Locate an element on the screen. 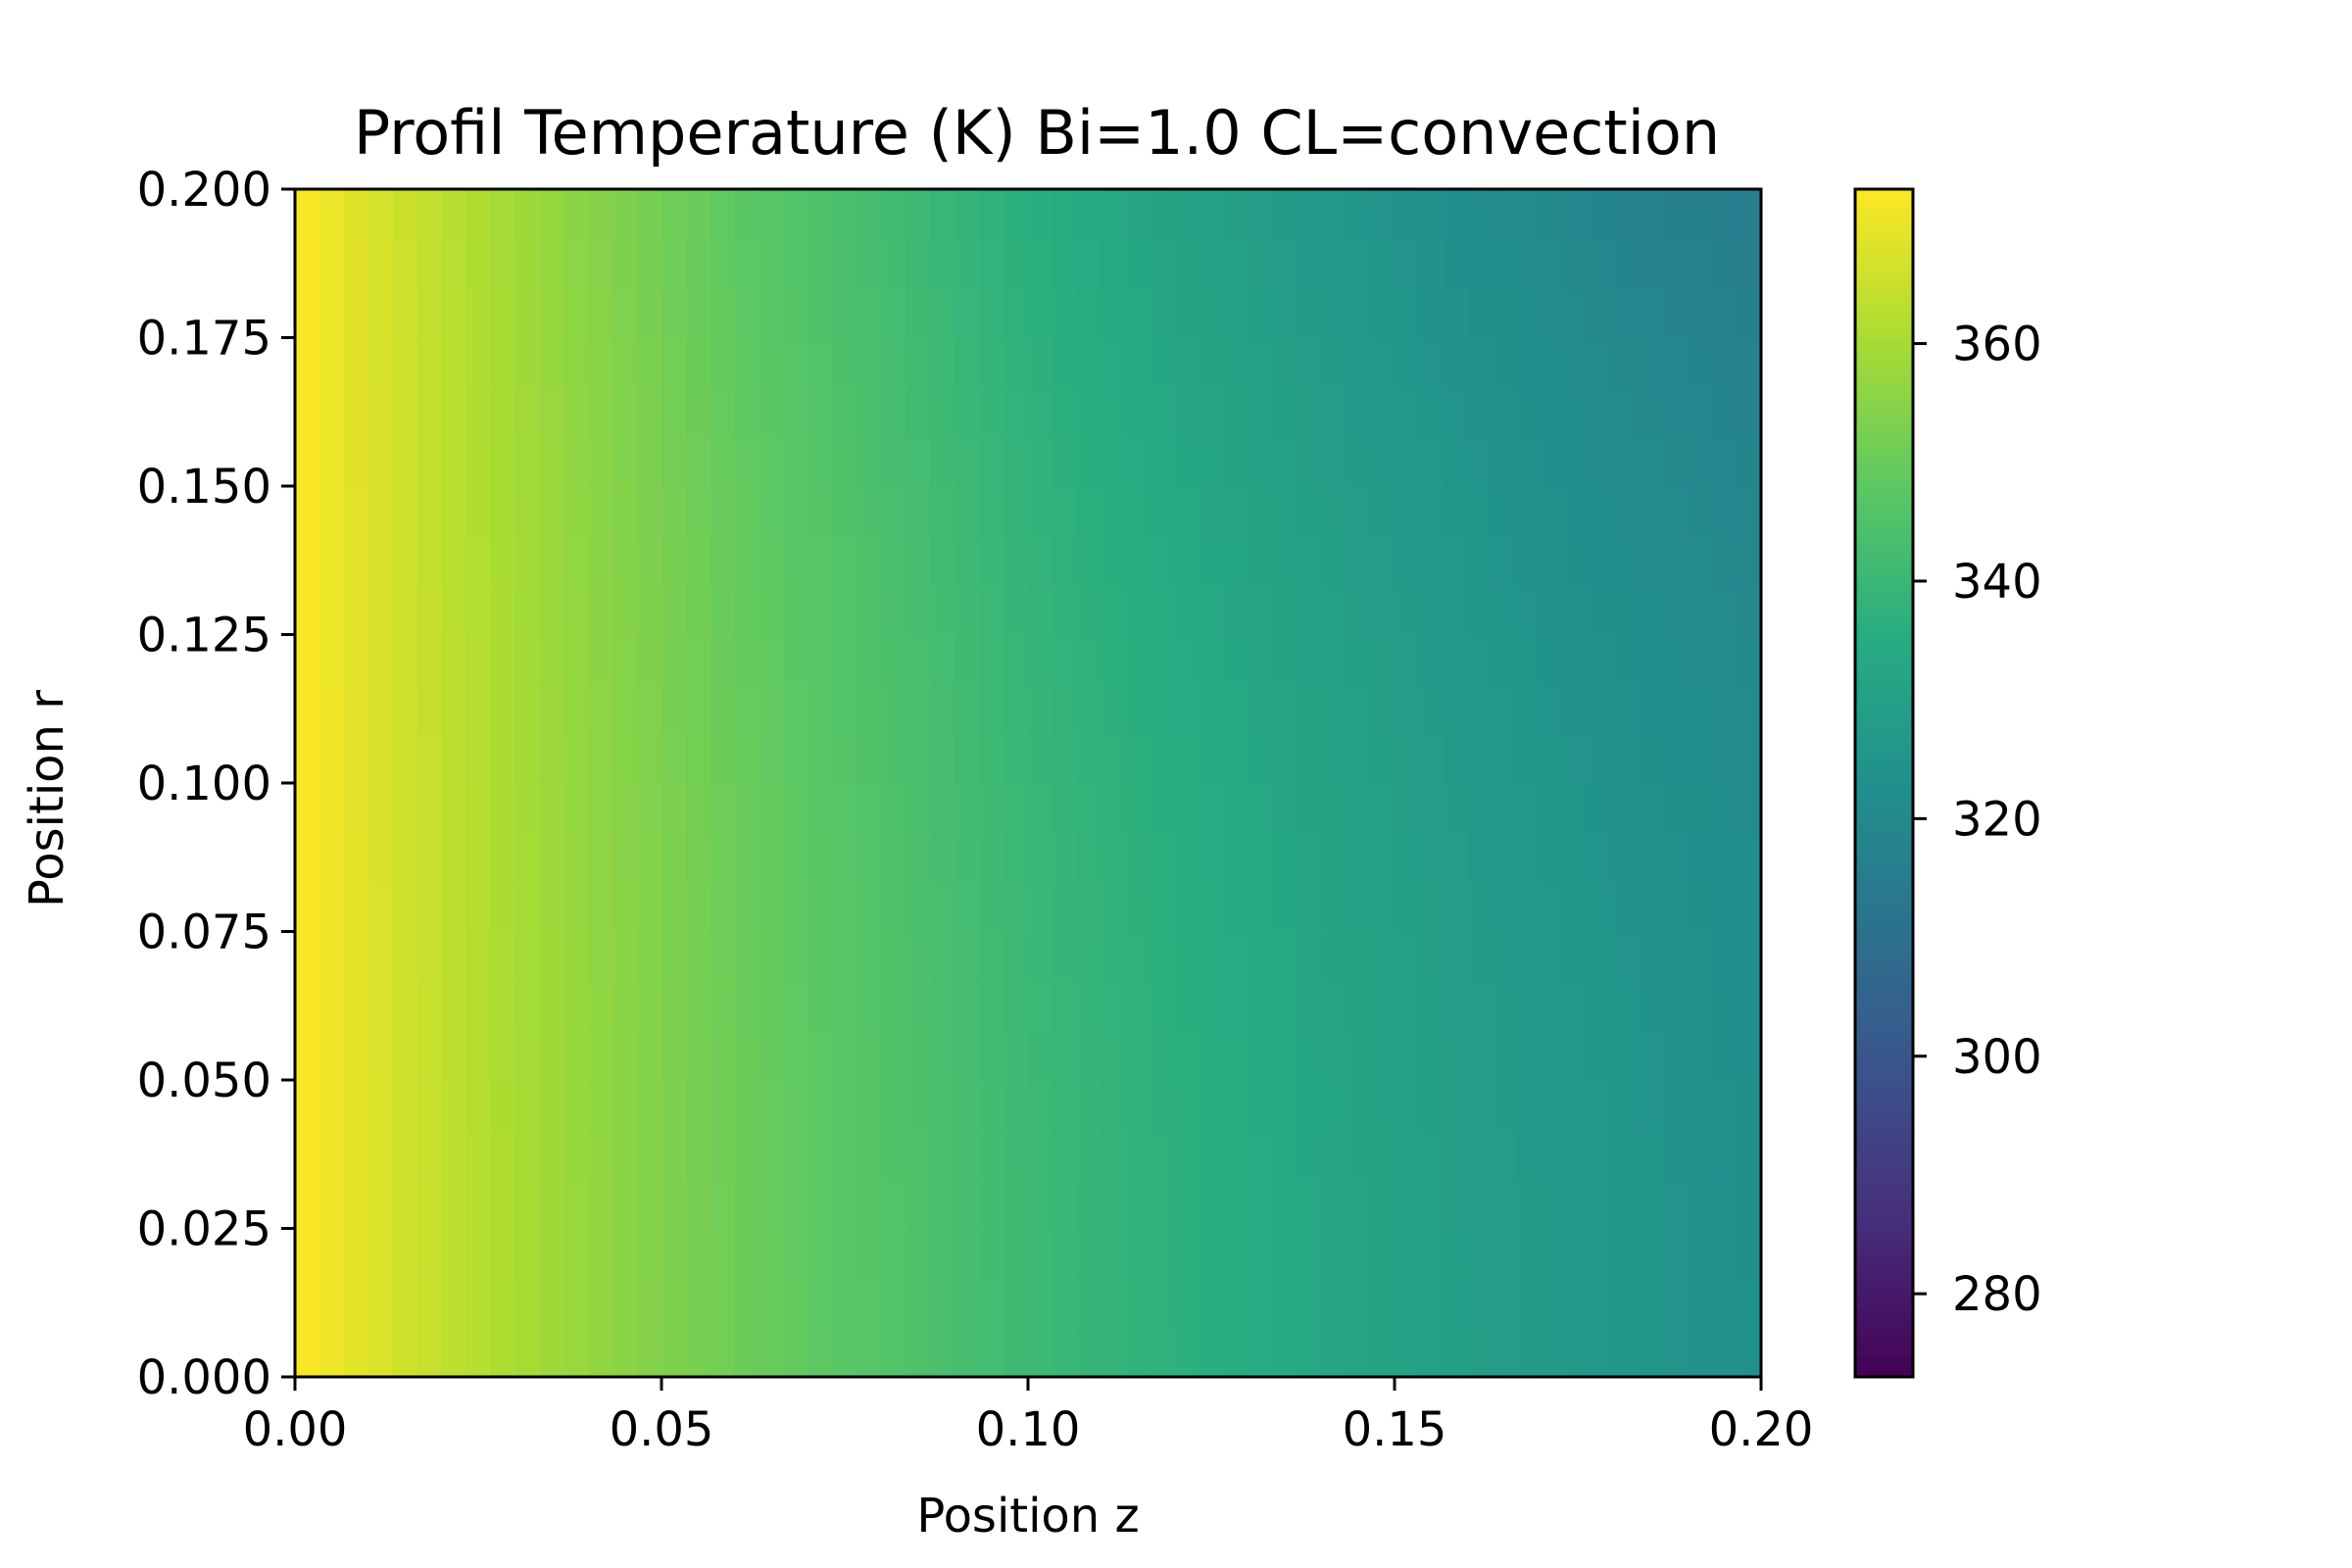  x-tick-label: 0.10 is located at coordinates (1028, 1429).